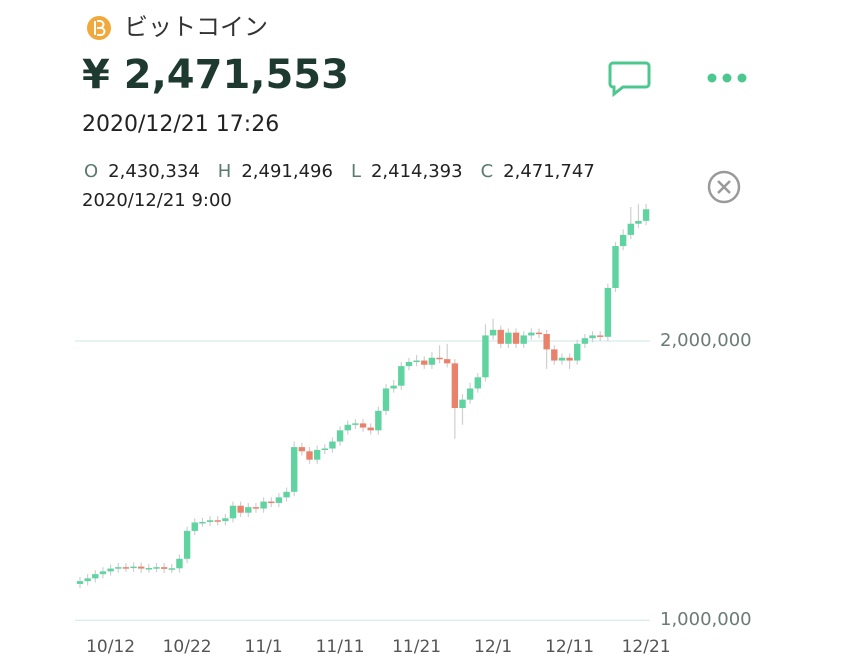 The image size is (852, 668). What do you see at coordinates (487, 171) in the screenshot?
I see `ohlc-letter: C` at bounding box center [487, 171].